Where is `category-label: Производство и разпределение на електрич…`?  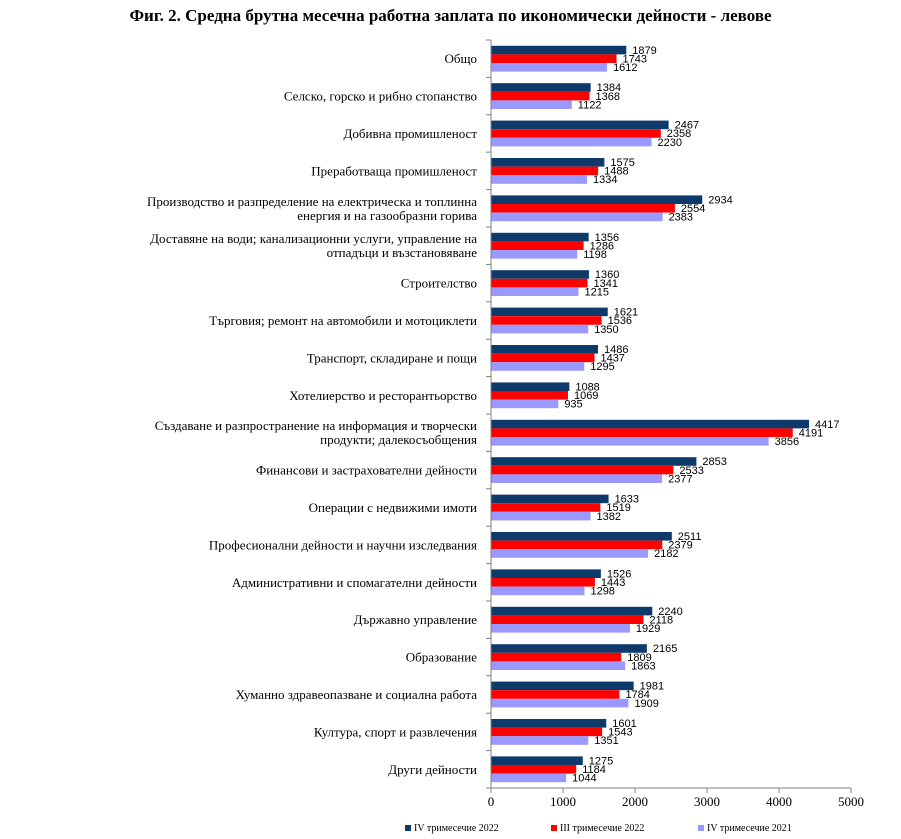
category-label: Производство и разпределение на електрич… is located at coordinates (312, 208).